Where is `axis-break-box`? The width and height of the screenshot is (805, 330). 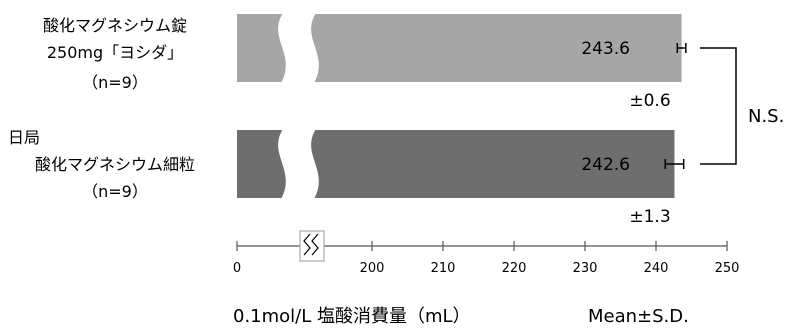
axis-break-box is located at coordinates (312, 246).